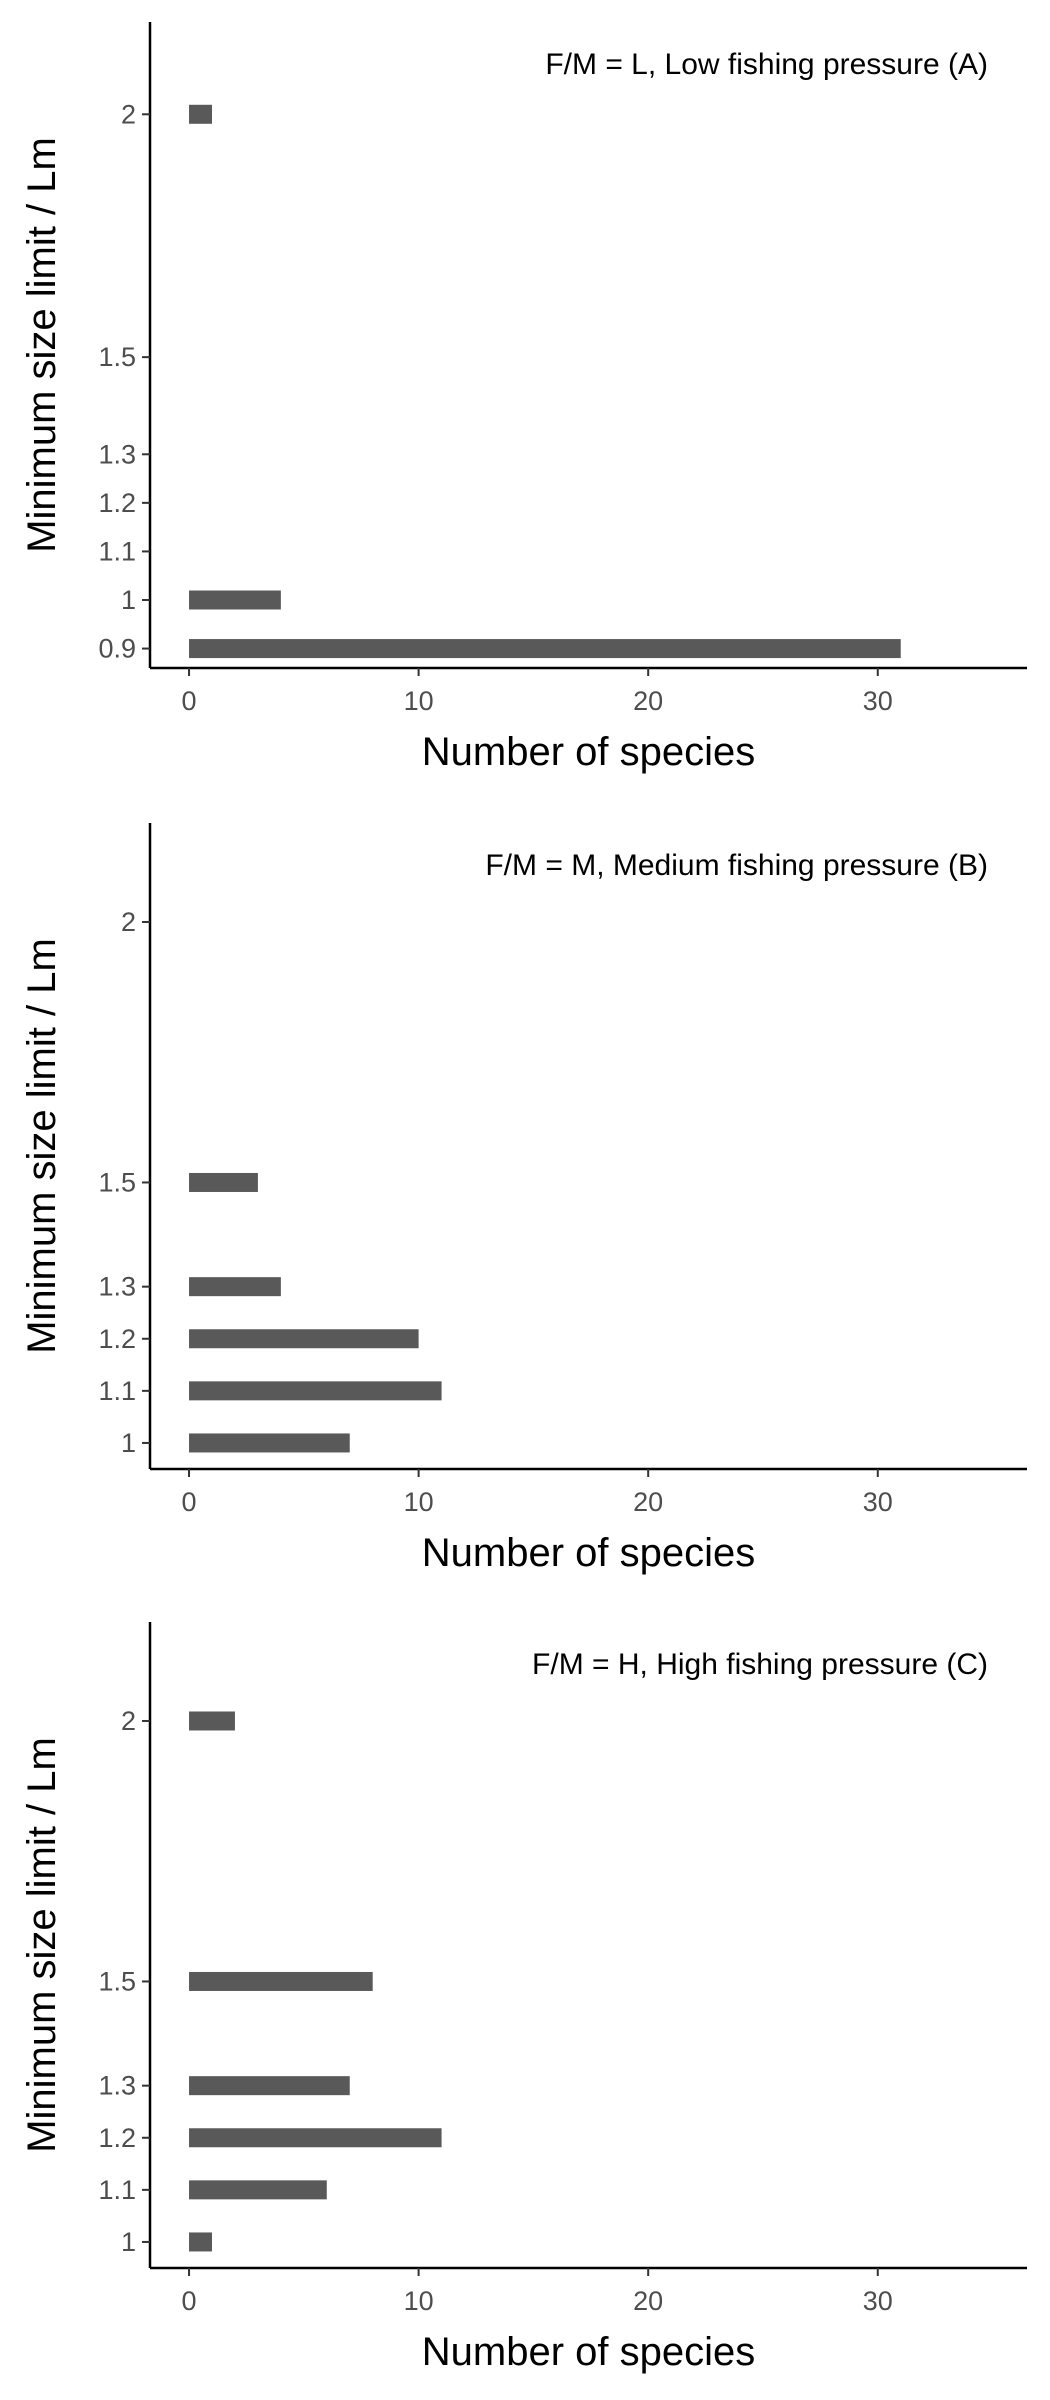  Describe the element at coordinates (736, 865) in the screenshot. I see `panel-annotation: F/M = M, Medium fishing pressure (B)` at that location.